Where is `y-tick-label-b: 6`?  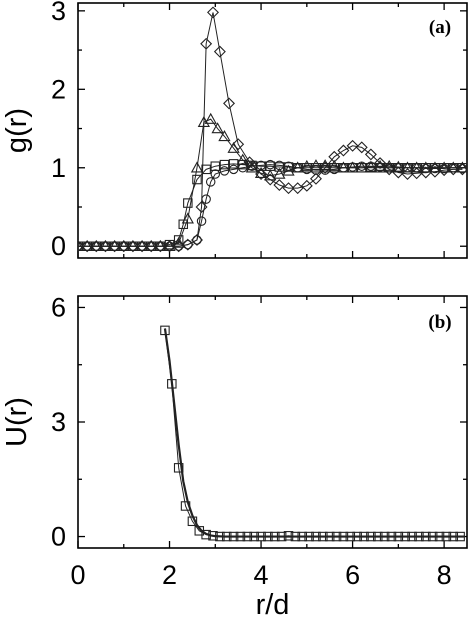
y-tick-label-b: 6 is located at coordinates (58, 307).